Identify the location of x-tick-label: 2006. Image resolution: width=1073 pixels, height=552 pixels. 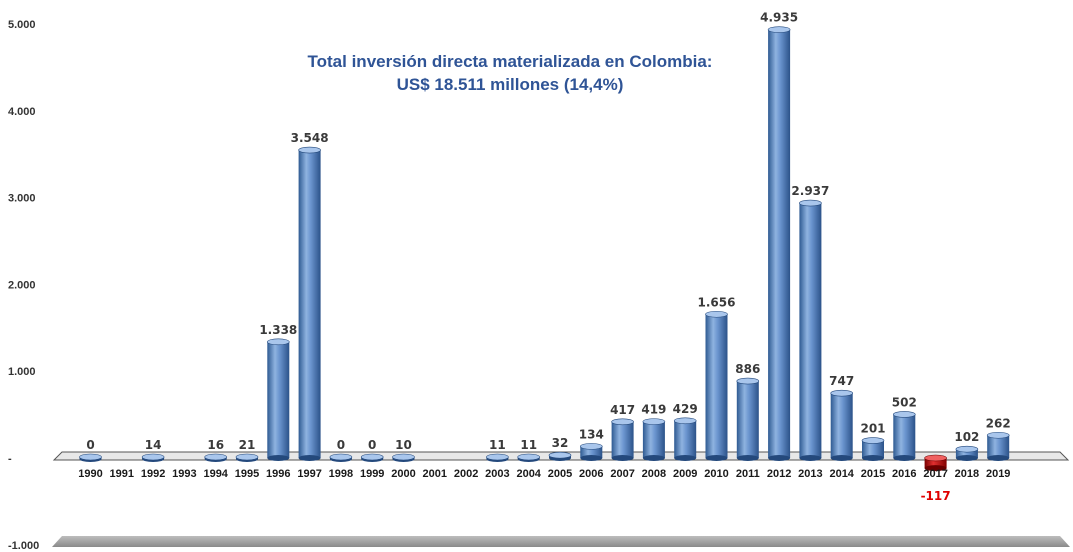
(591, 474).